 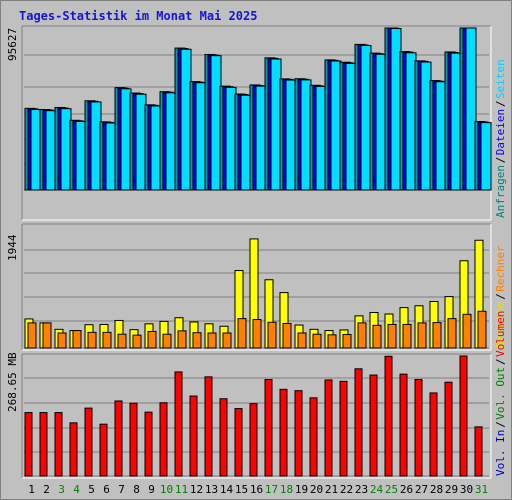 I want to click on right-label-vol--out: Vol. Out, so click(x=500, y=393).